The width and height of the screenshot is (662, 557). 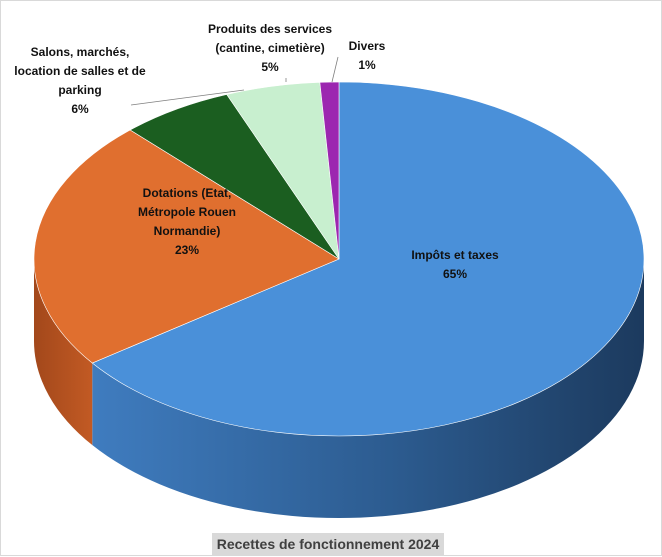 I want to click on data-label-divers: Divers 1%, so click(x=367, y=55).